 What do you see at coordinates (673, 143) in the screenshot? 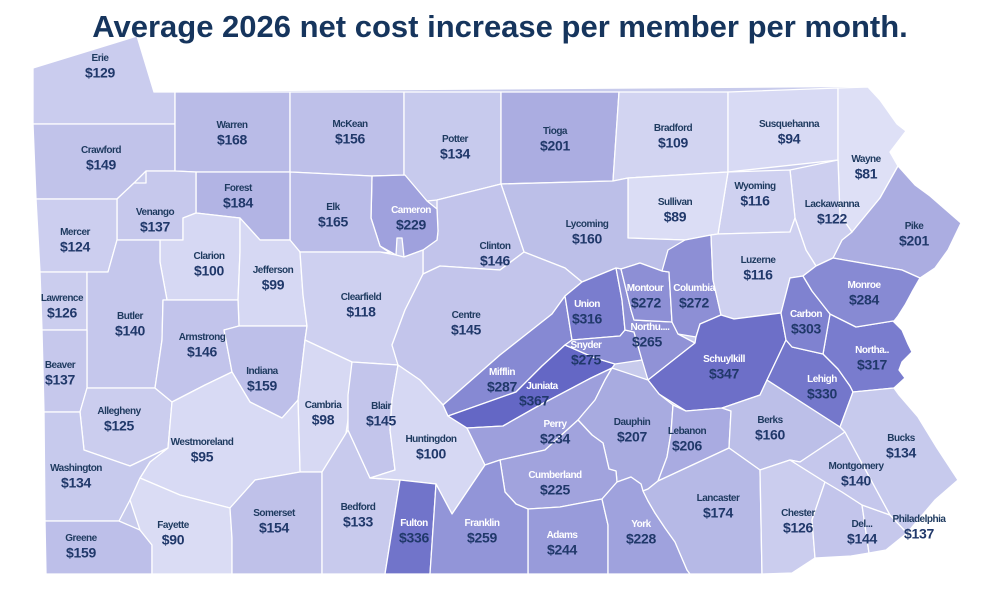
I see `svg-text: $109` at bounding box center [673, 143].